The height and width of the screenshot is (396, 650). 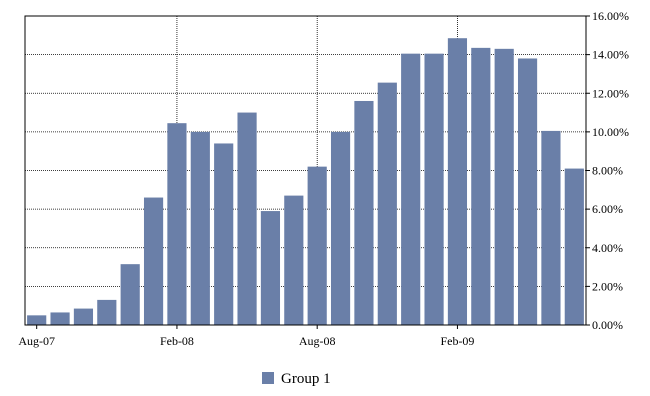 What do you see at coordinates (607, 248) in the screenshot?
I see `y-tick-label: 4.00%` at bounding box center [607, 248].